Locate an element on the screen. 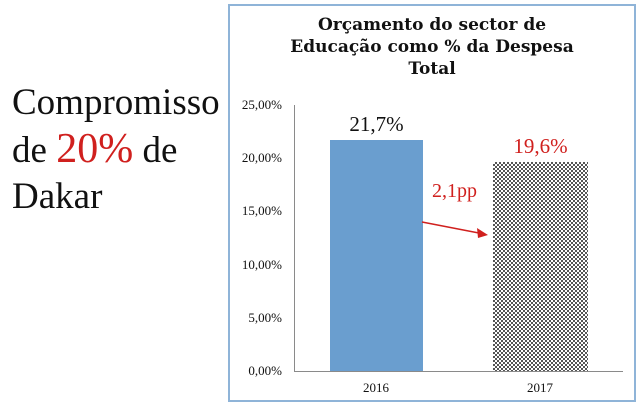  x-label-2017: 2017 is located at coordinates (540, 387).